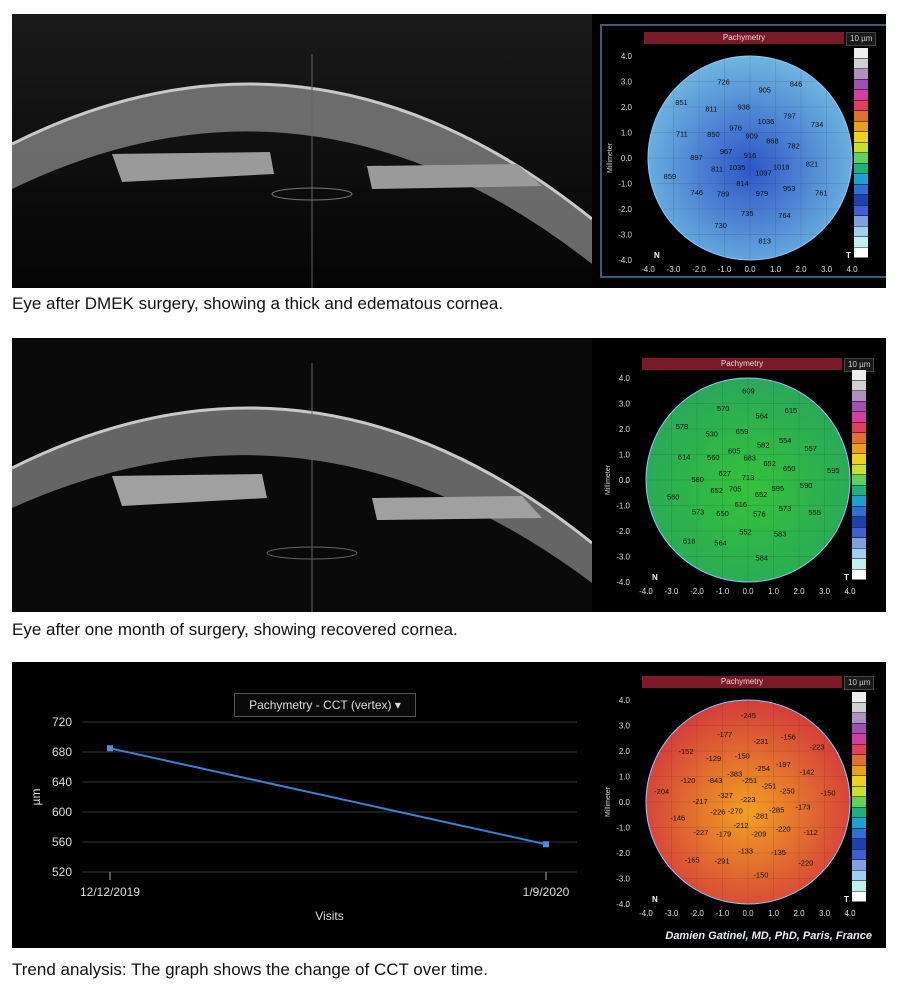 The width and height of the screenshot is (900, 996). I want to click on thickness-value: 555, so click(814, 512).